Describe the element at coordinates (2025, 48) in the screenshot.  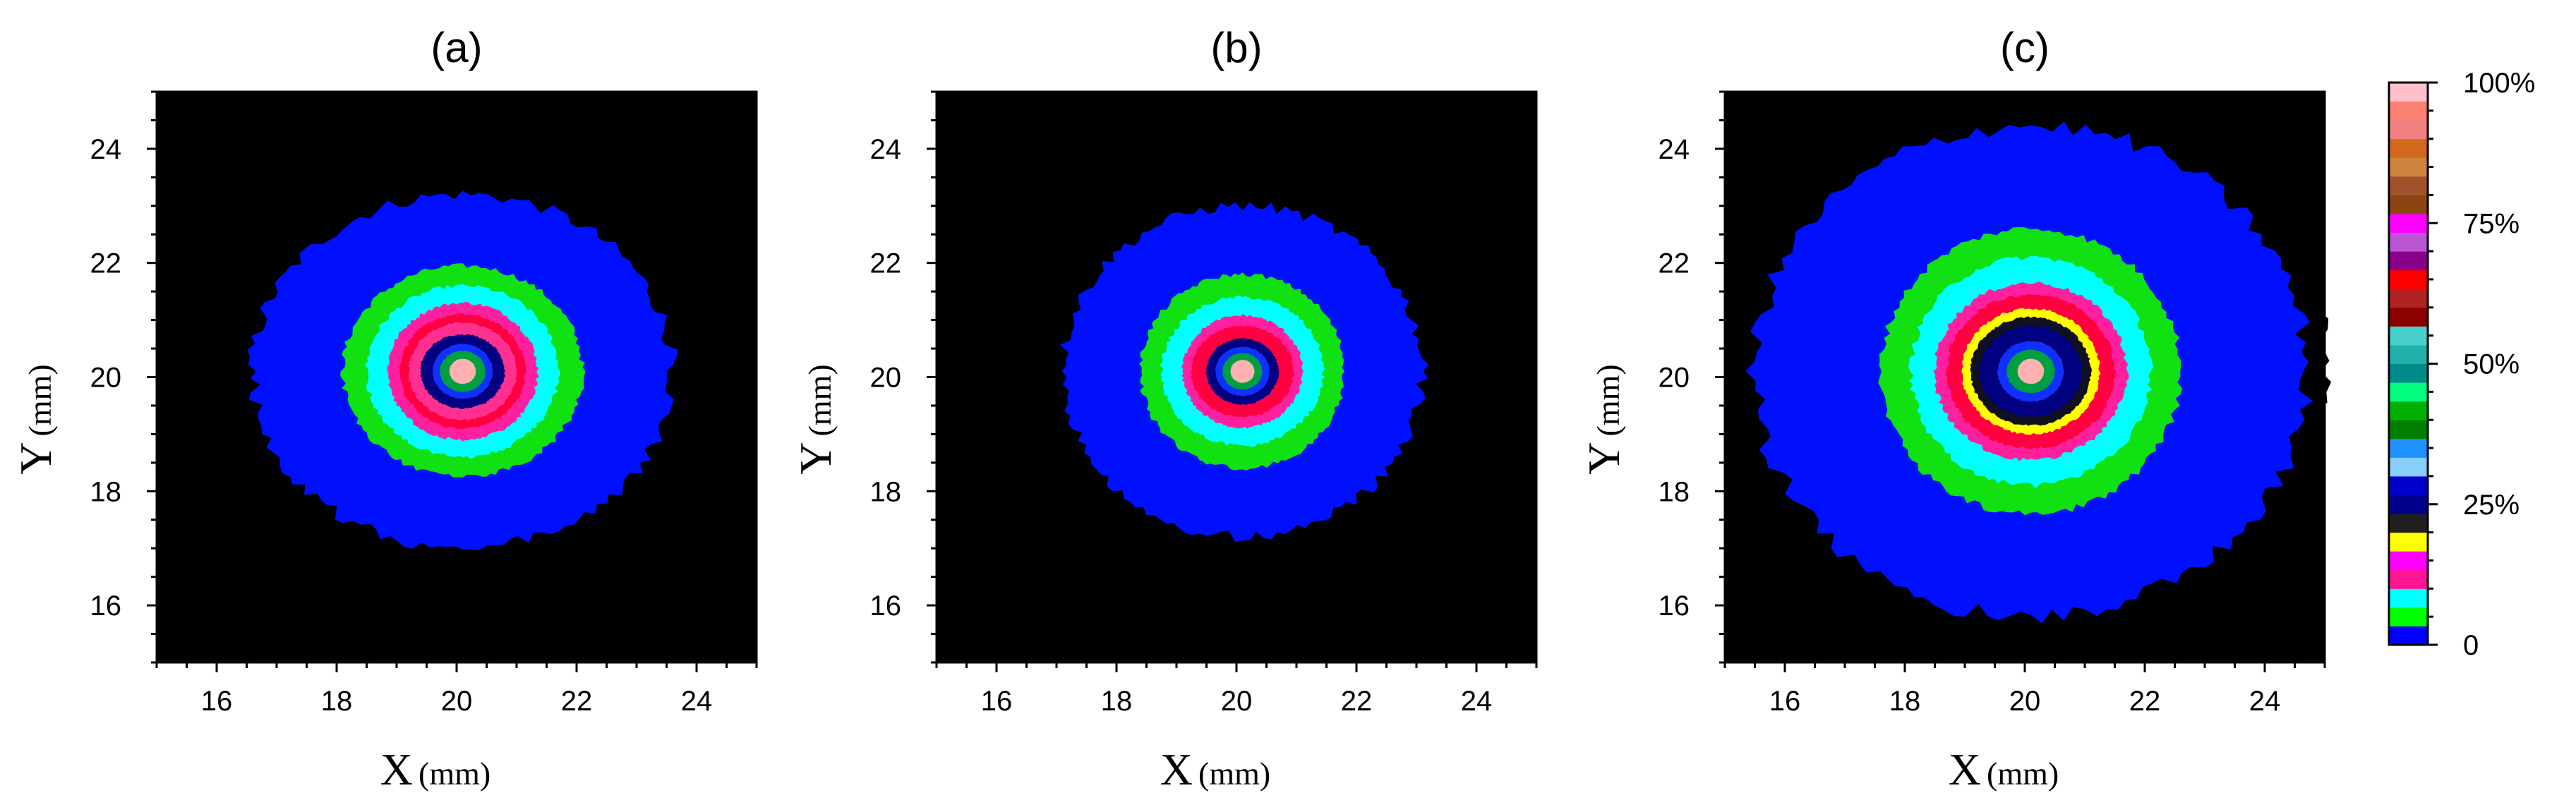
I see `panel-title: (c)` at that location.